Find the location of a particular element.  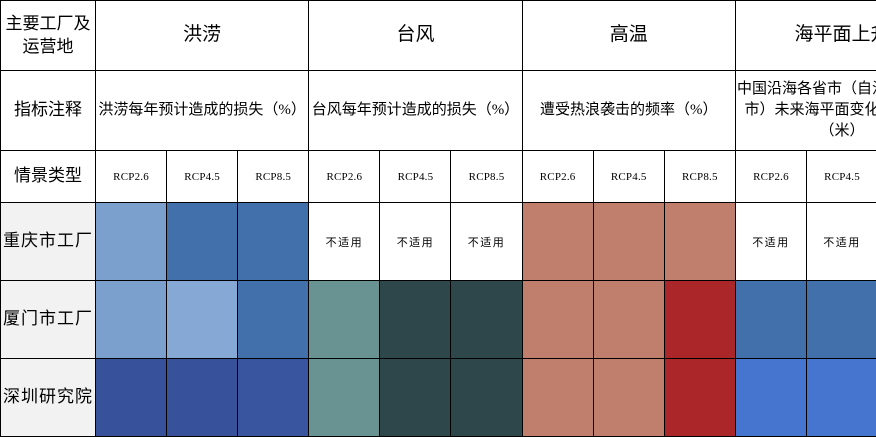

indicator-note-flood: 洪涝每年预计造成的损失（%） is located at coordinates (202, 111).